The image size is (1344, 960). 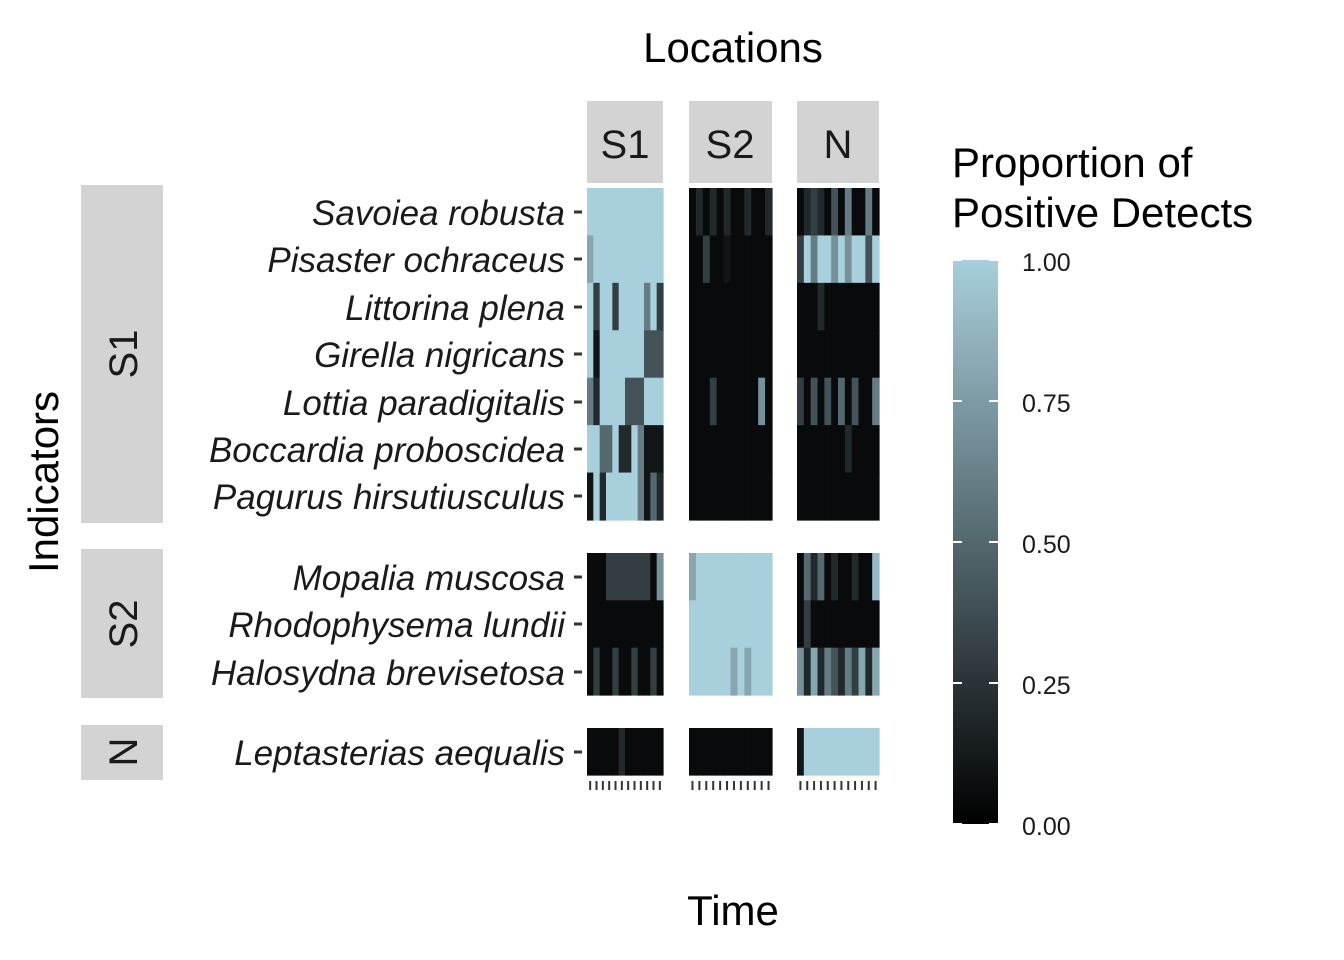 What do you see at coordinates (578, 482) in the screenshot?
I see `y-ticks` at bounding box center [578, 482].